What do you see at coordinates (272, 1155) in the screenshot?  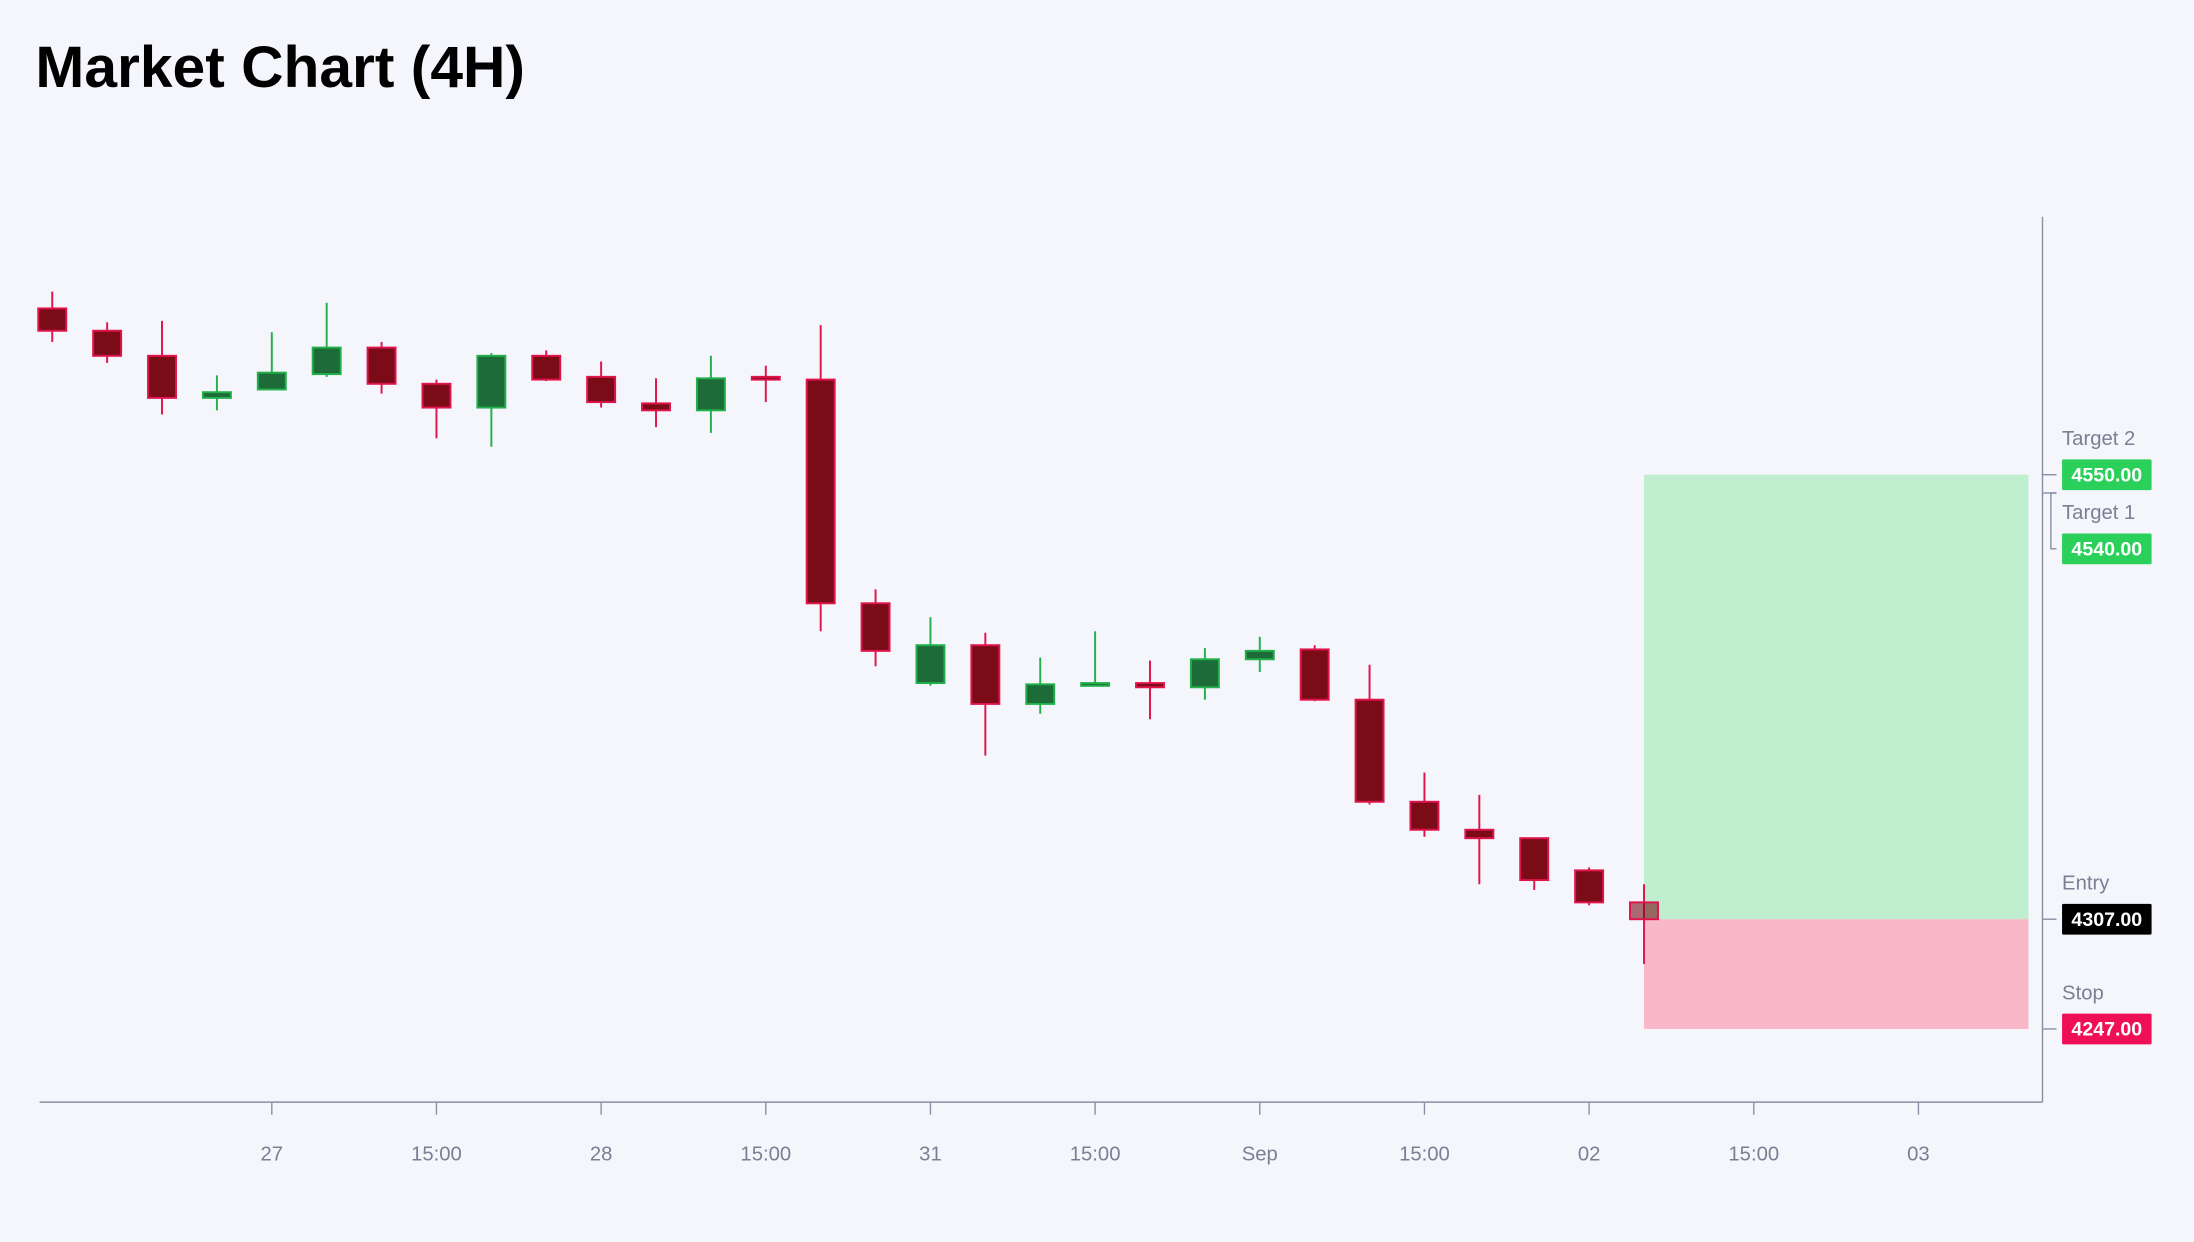 I see `x-tick-label: 27` at bounding box center [272, 1155].